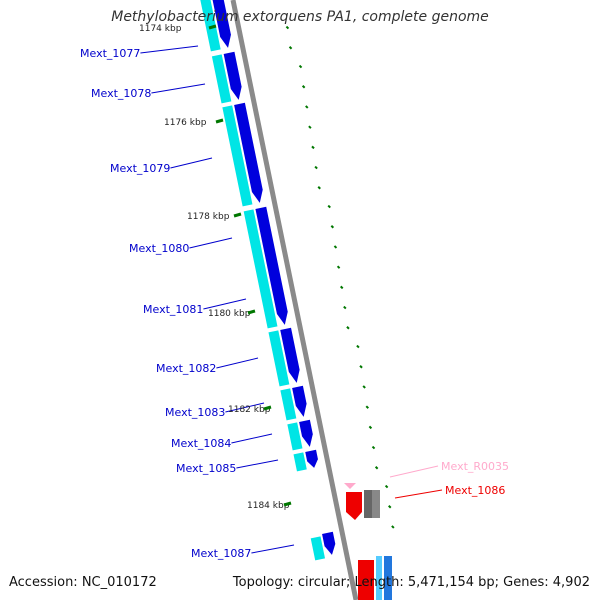 The width and height of the screenshot is (600, 600). I want to click on accession-text: Accession: NC_010172, so click(83, 582).